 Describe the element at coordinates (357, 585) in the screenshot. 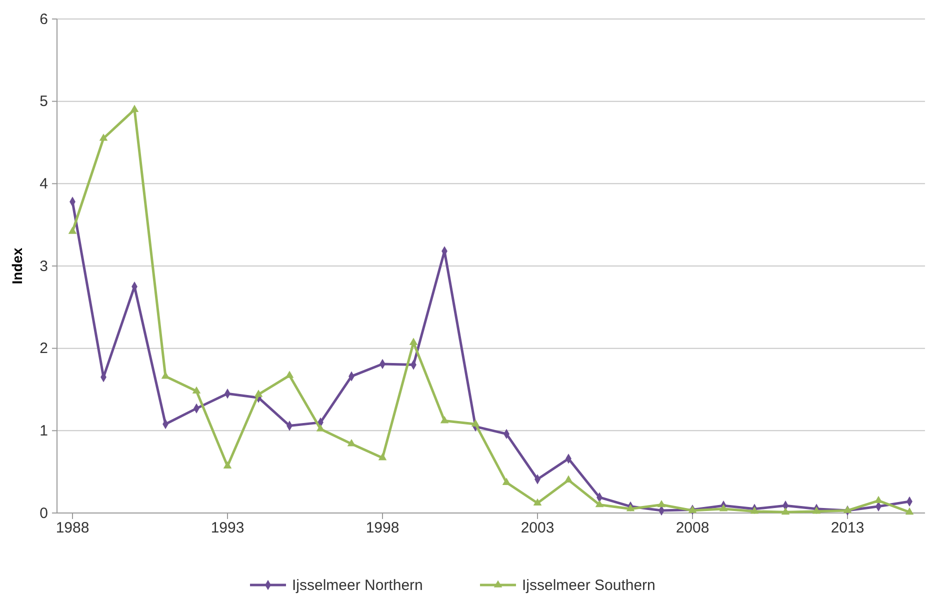

I see `legend-label: Ijsselmeer Northern` at that location.